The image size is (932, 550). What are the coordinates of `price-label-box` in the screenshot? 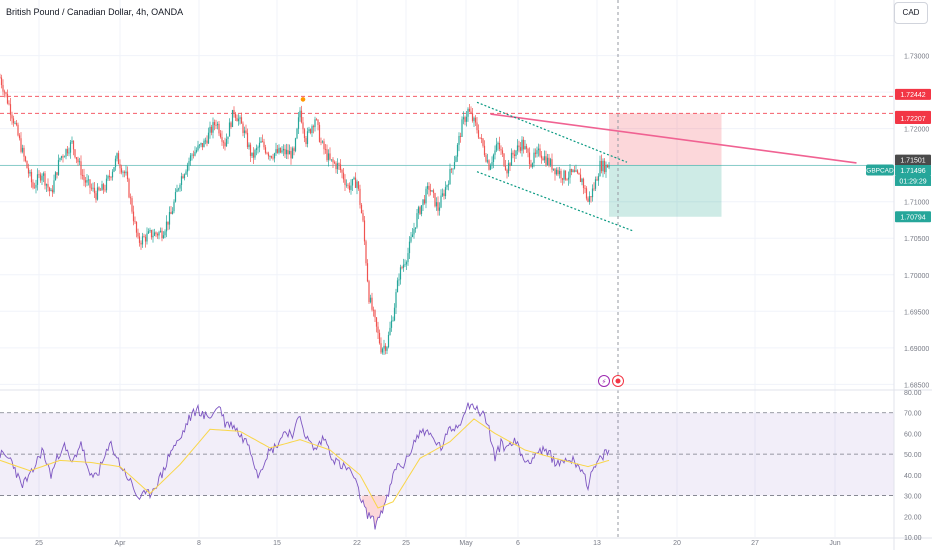 It's located at (913, 160).